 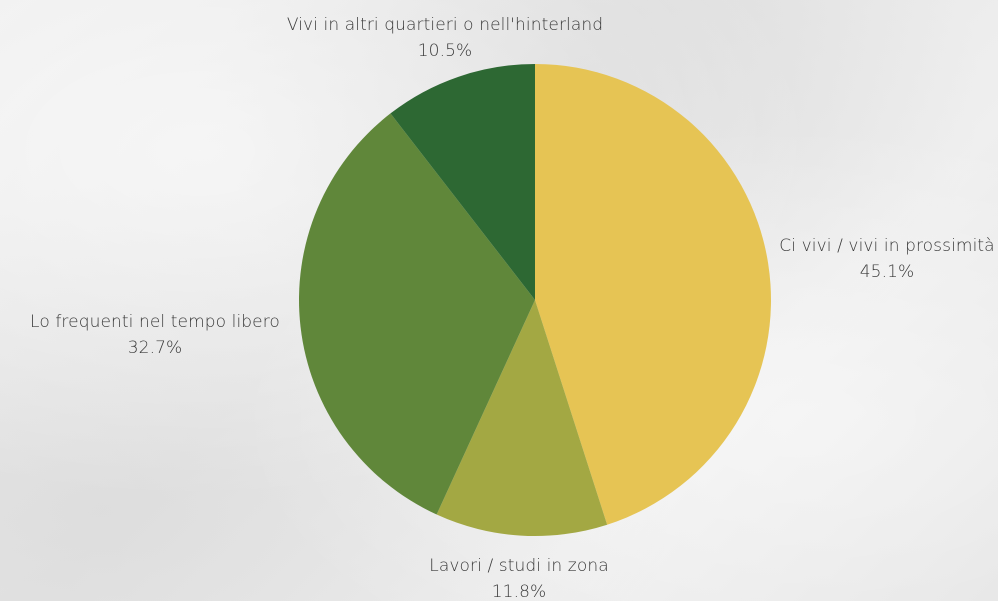 What do you see at coordinates (887, 272) in the screenshot?
I see `slice-value-label: 45.1%` at bounding box center [887, 272].